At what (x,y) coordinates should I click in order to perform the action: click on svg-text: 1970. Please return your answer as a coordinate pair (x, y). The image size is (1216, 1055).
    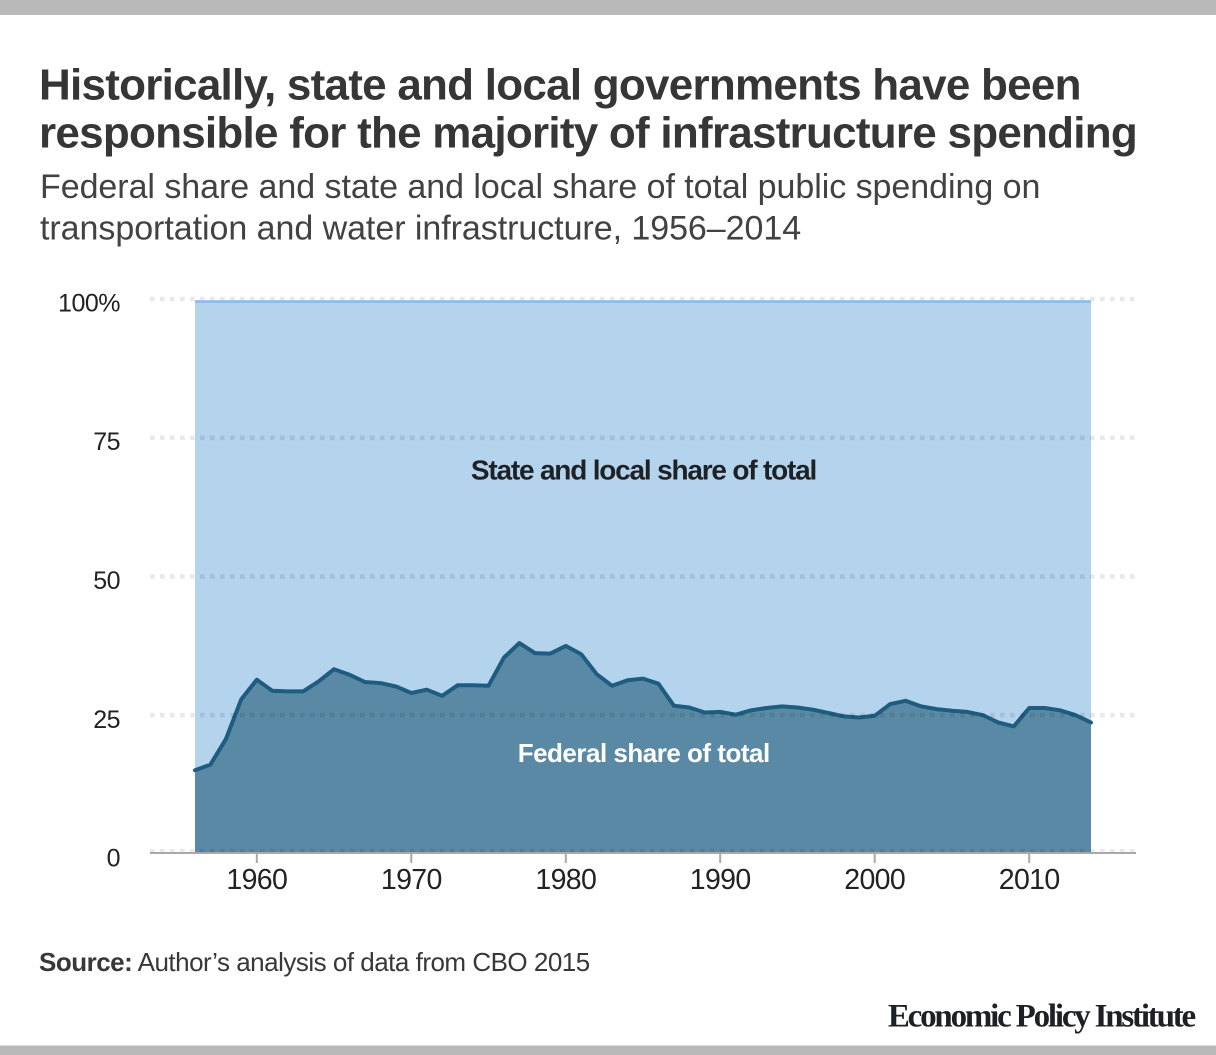
    Looking at the image, I should click on (411, 880).